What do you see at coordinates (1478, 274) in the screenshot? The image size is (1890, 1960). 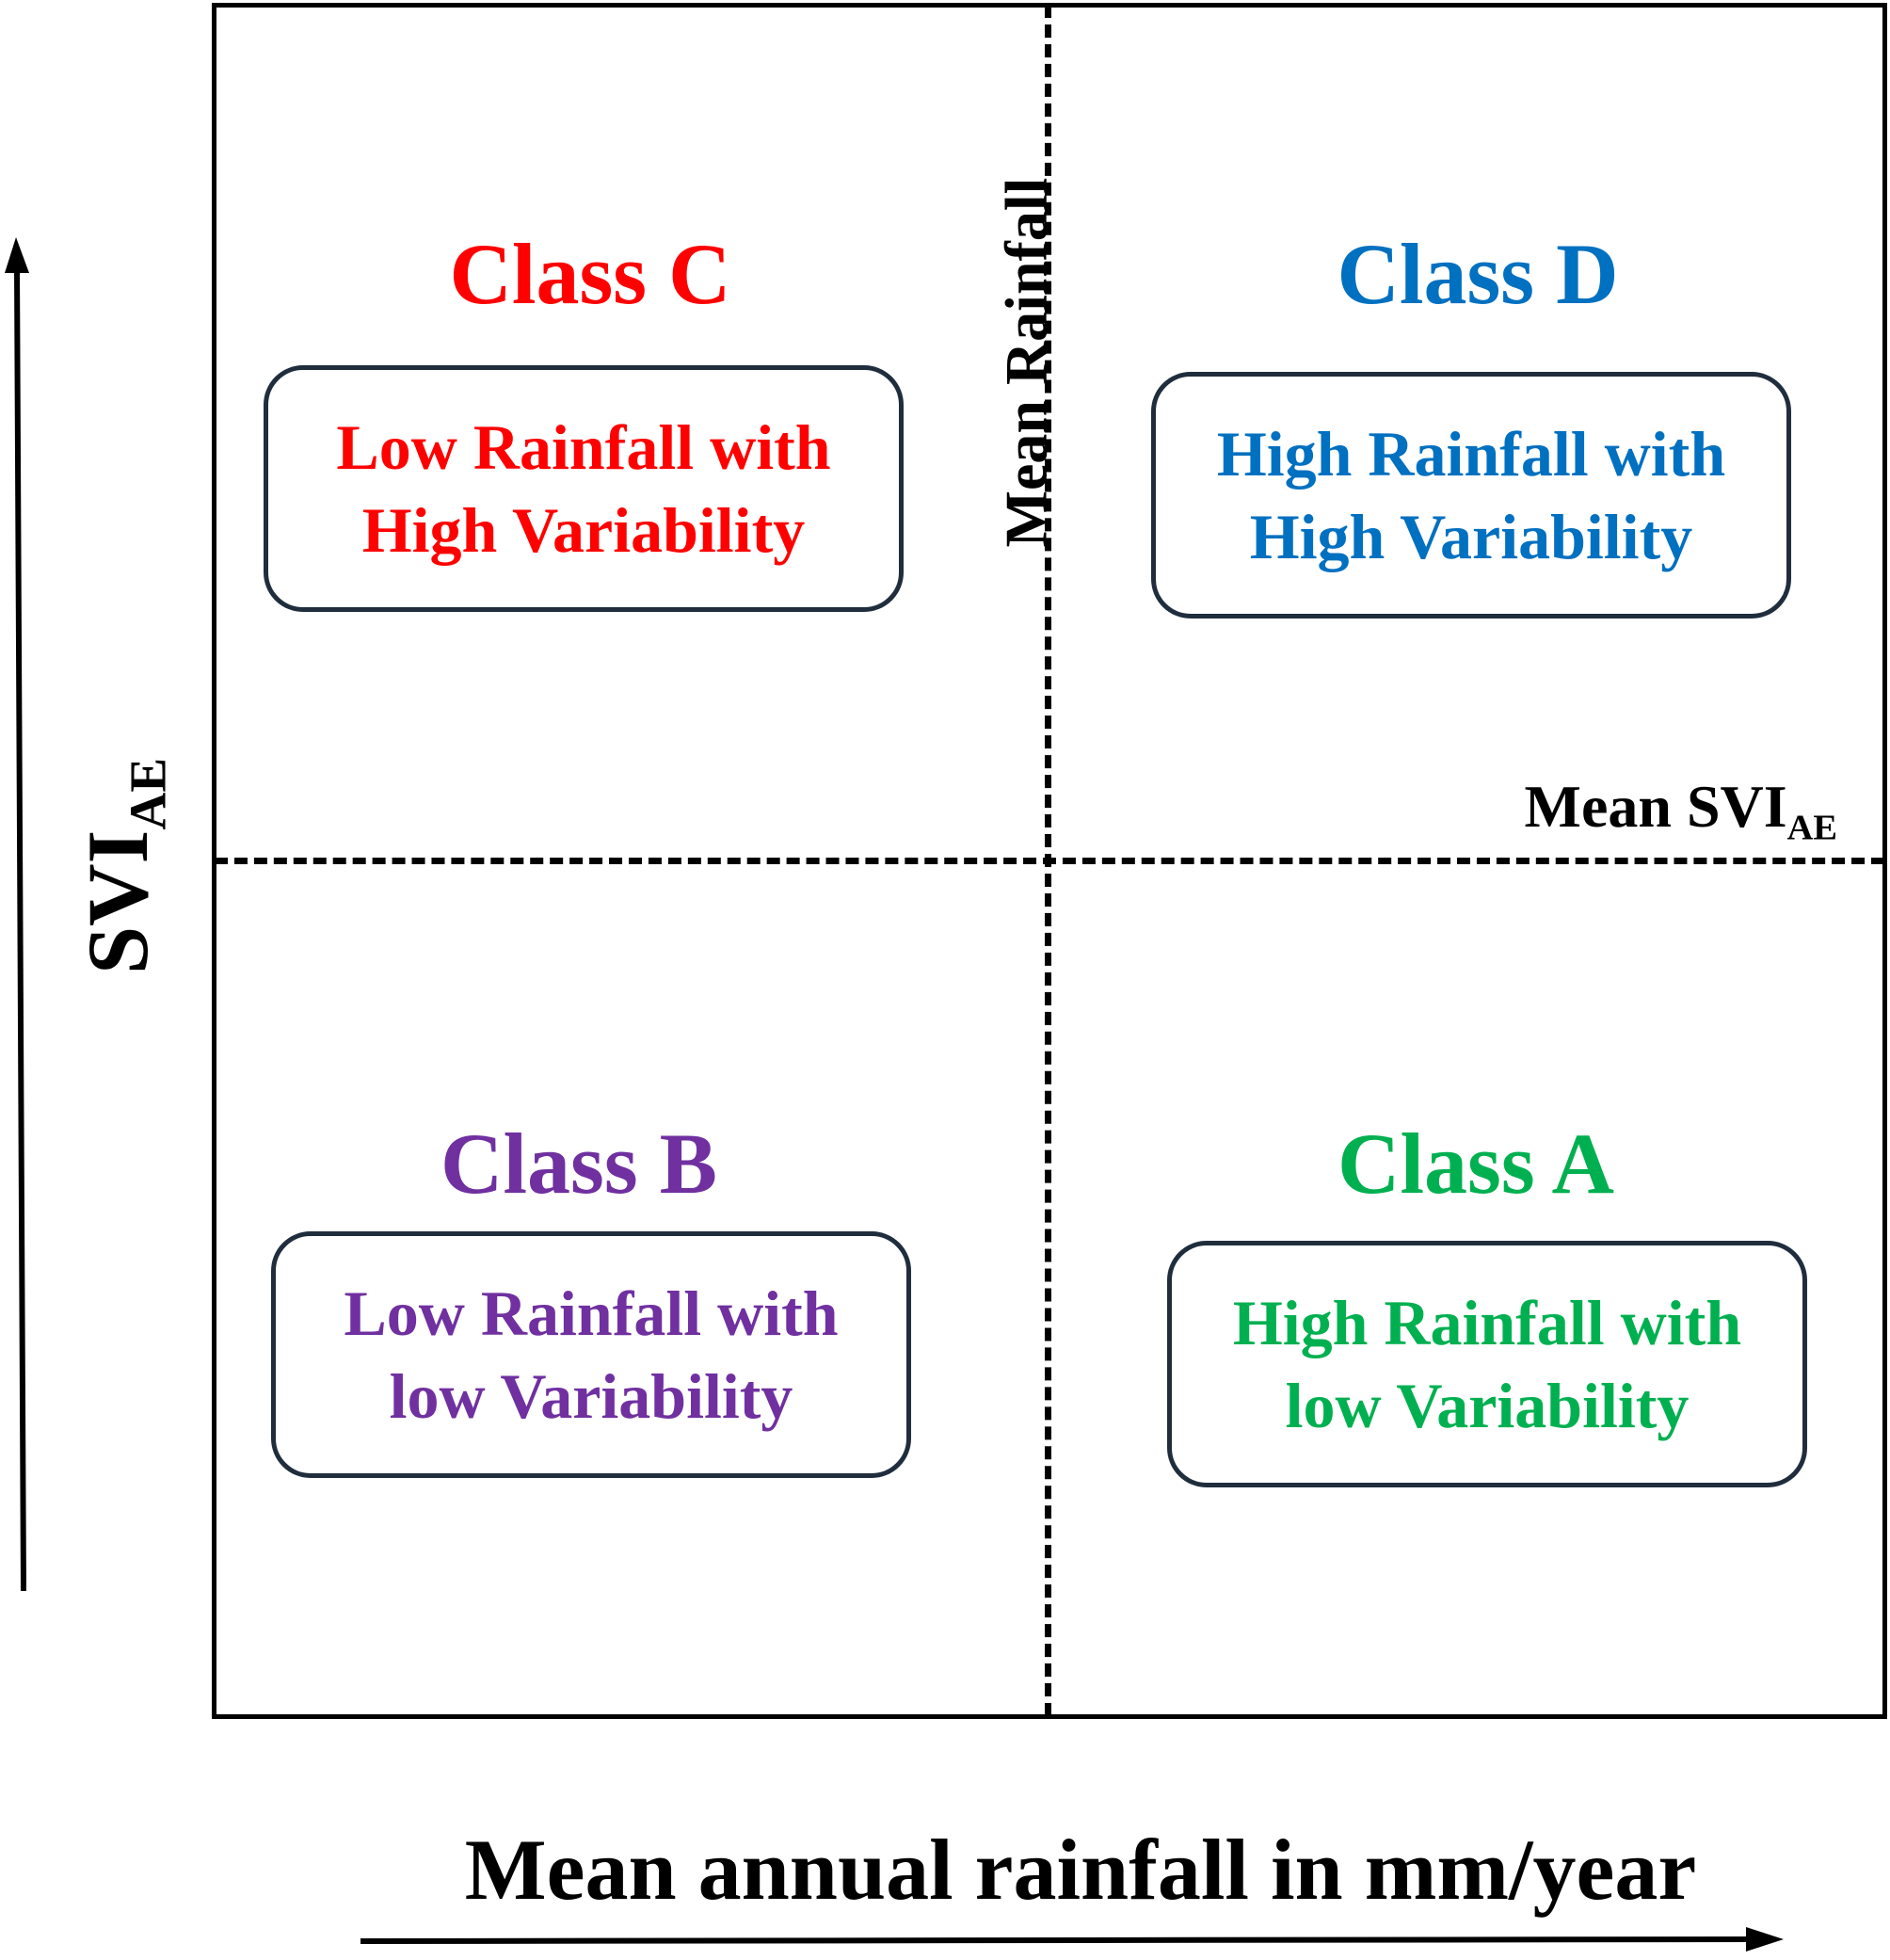 I see `class-d-title: Class D` at bounding box center [1478, 274].